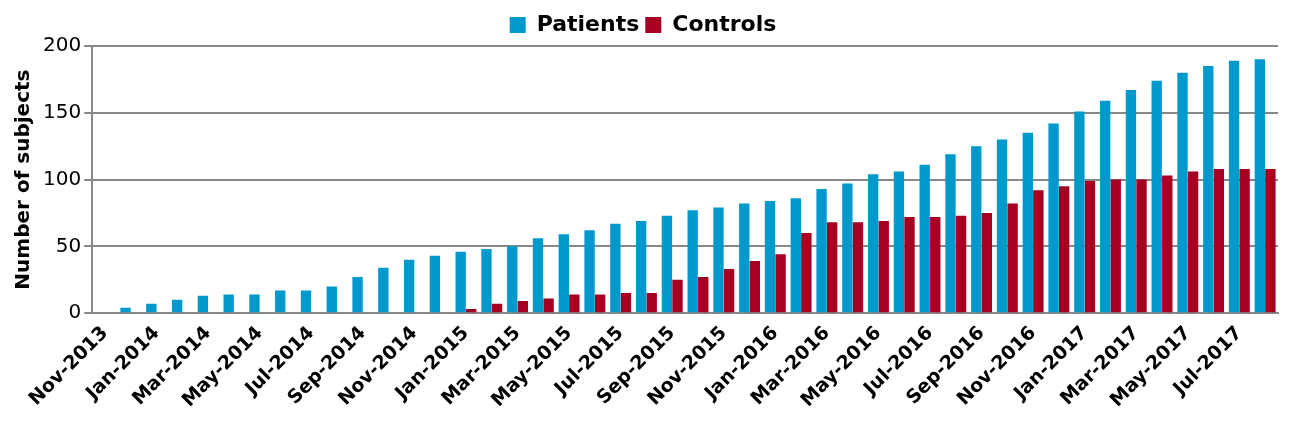 The height and width of the screenshot is (423, 1296). I want to click on y-tick-label: 50, so click(68, 244).